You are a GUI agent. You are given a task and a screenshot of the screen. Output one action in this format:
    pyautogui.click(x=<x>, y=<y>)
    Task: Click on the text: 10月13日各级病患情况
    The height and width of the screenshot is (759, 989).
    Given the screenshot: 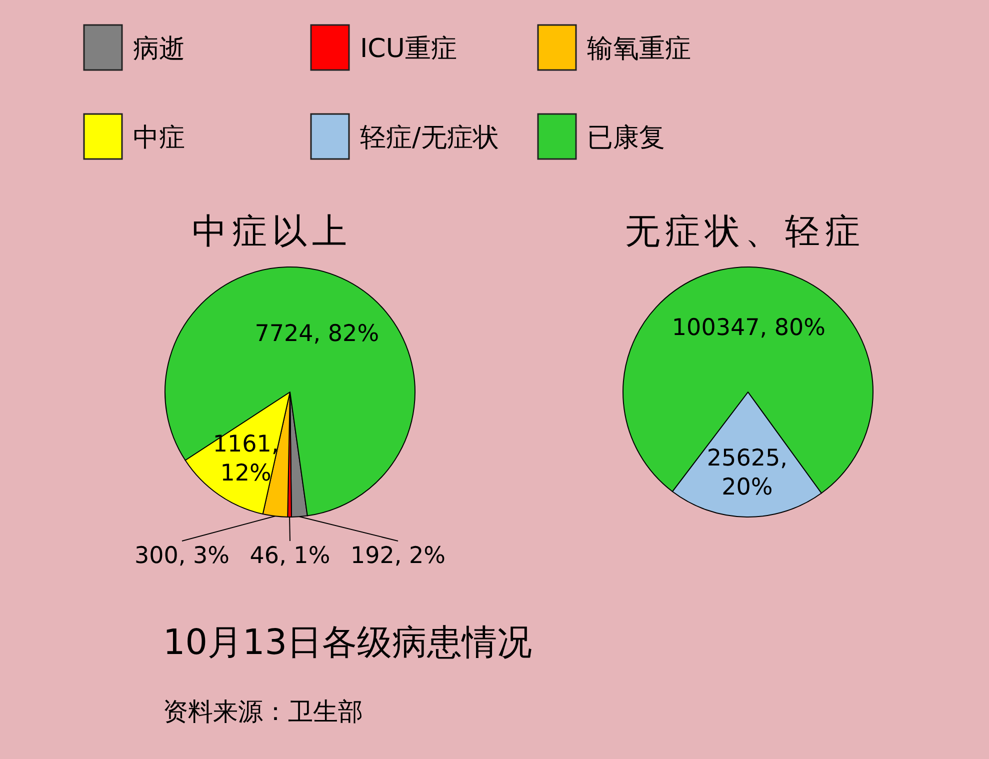 What is the action you would take?
    pyautogui.click(x=347, y=643)
    